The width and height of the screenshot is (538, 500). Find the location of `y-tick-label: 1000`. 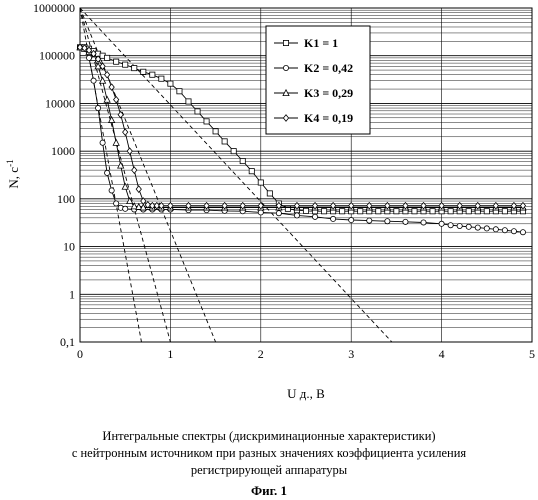

y-tick-label: 1000 is located at coordinates (63, 151).